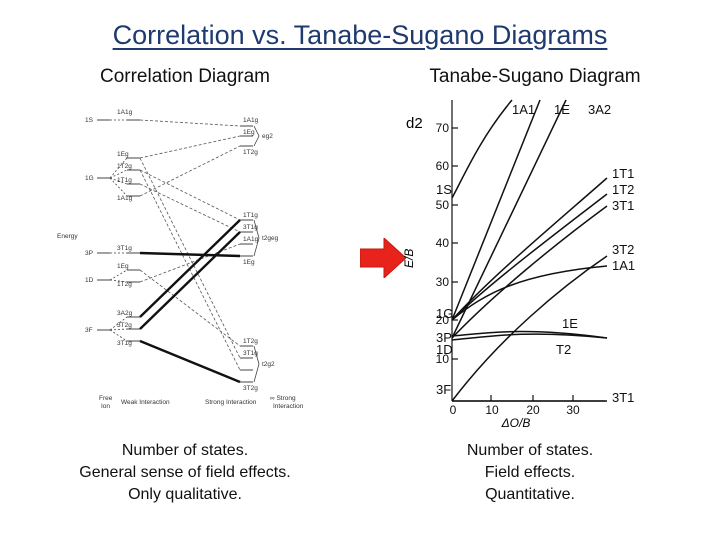 The height and width of the screenshot is (540, 720). Describe the element at coordinates (124, 180) in the screenshot. I see `weak-term: 1T1g` at that location.